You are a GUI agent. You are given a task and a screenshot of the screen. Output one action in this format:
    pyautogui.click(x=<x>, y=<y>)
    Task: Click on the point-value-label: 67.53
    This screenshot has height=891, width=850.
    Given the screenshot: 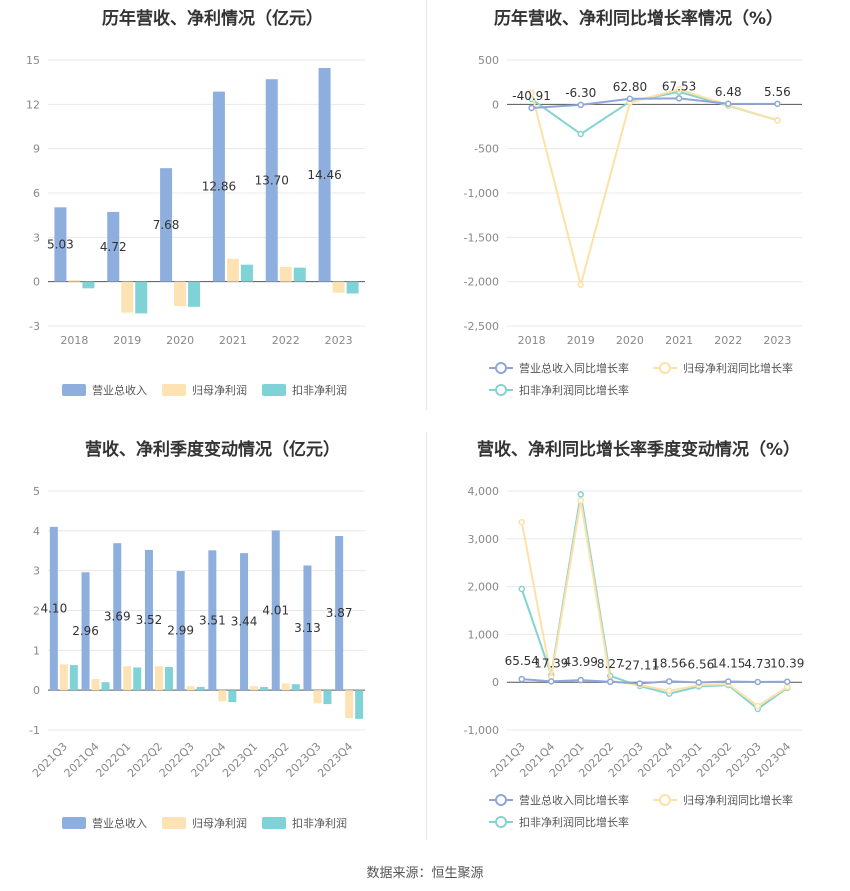 What is the action you would take?
    pyautogui.click(x=679, y=86)
    